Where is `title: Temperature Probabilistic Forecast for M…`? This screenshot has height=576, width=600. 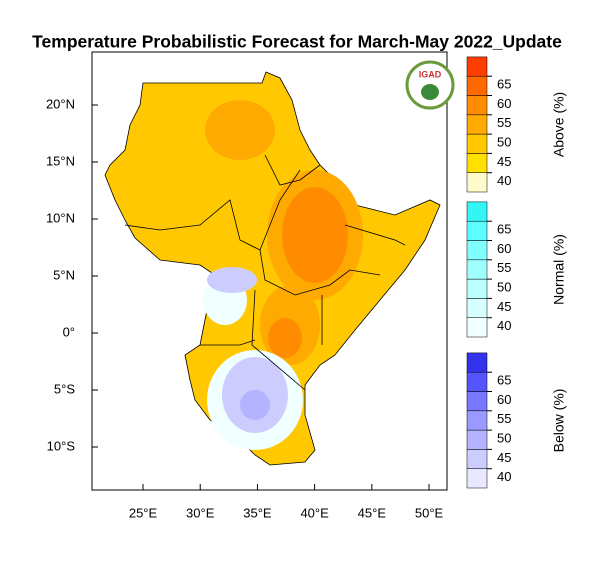
title: Temperature Probabilistic Forecast for M… is located at coordinates (297, 42).